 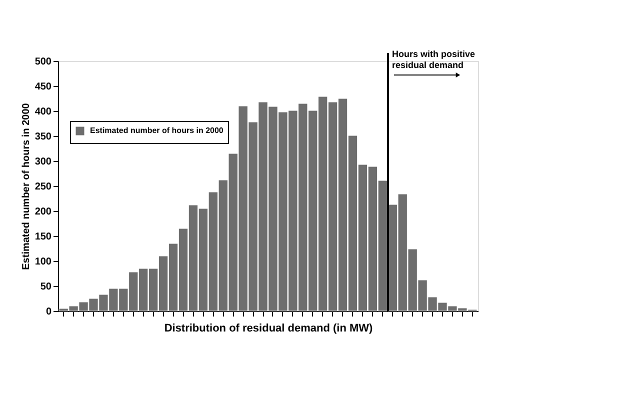 What do you see at coordinates (43, 62) in the screenshot?
I see `y-tick-label: 500` at bounding box center [43, 62].